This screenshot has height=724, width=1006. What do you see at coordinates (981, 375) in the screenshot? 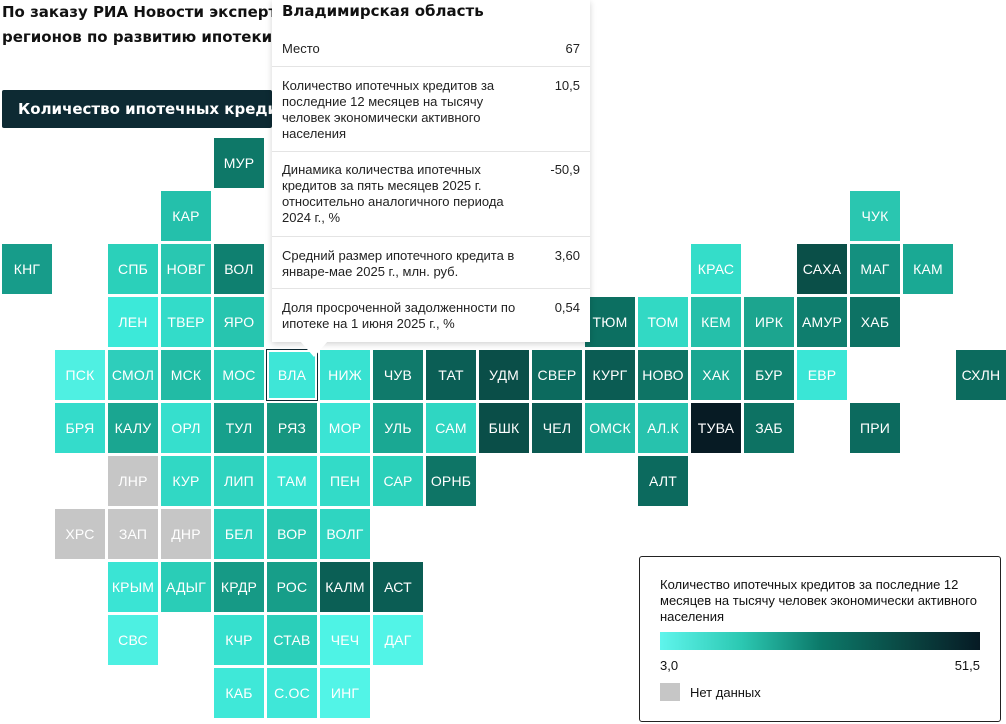
I see `region-tile-схлн: СХЛН` at bounding box center [981, 375].